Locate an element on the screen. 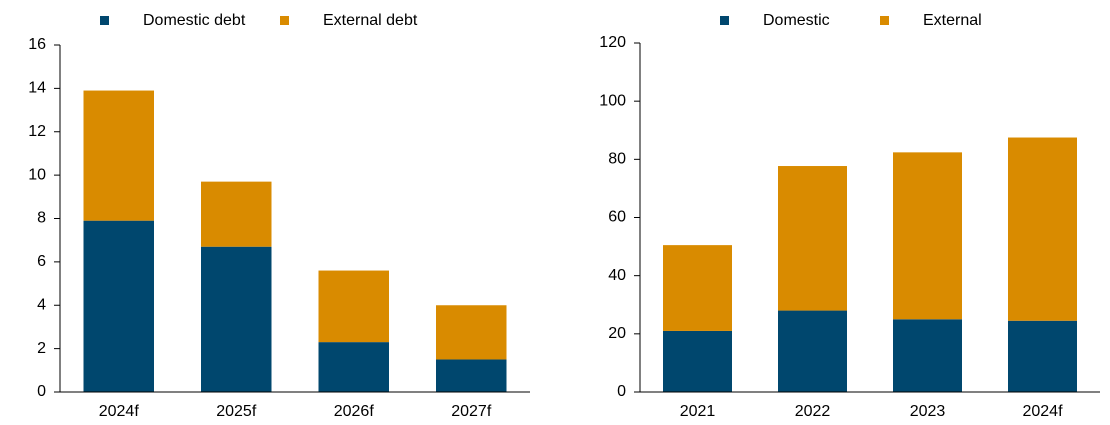  y-tick-label: 8 is located at coordinates (41, 218).